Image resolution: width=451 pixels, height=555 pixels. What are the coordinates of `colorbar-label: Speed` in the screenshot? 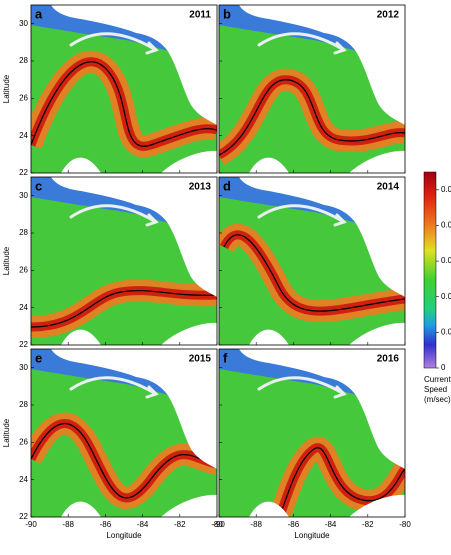 It's located at (435, 389).